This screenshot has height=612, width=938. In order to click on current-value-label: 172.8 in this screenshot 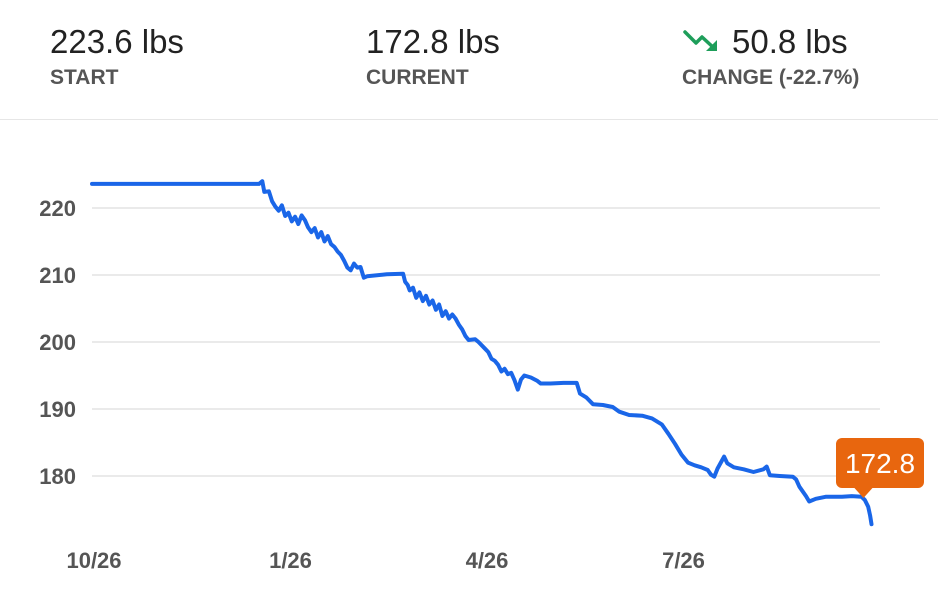, I will do `click(880, 463)`.